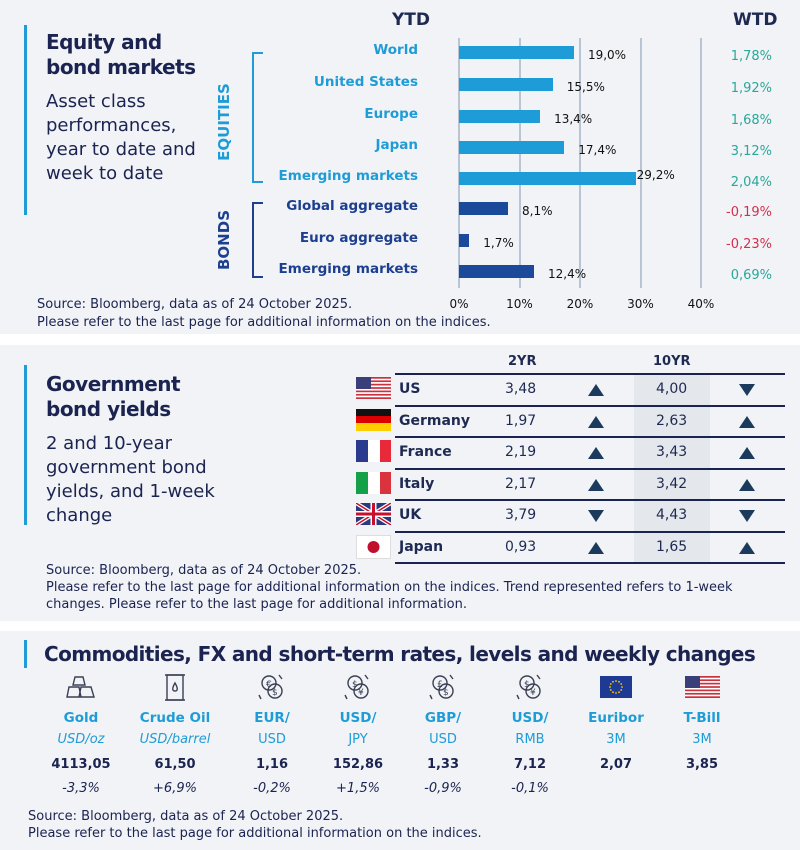  What do you see at coordinates (459, 304) in the screenshot?
I see `x-tick-label: 0%` at bounding box center [459, 304].